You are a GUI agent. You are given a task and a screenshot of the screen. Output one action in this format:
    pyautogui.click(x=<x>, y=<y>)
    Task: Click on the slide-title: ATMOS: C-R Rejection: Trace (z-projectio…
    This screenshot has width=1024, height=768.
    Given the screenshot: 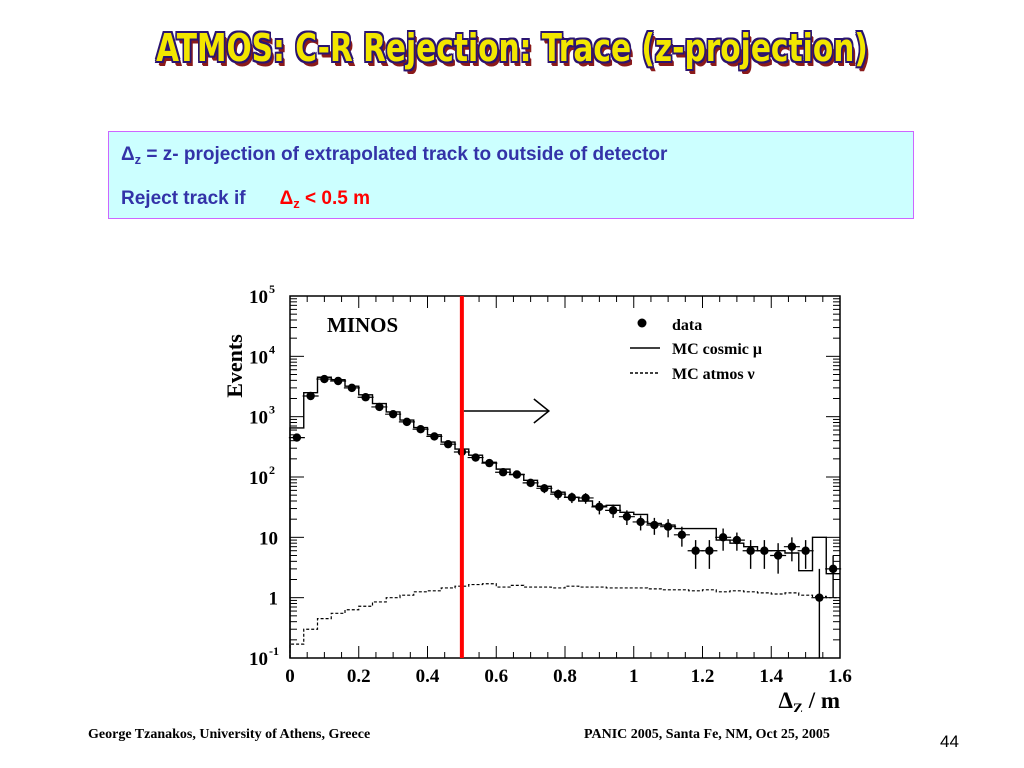 What is the action you would take?
    pyautogui.click(x=512, y=48)
    